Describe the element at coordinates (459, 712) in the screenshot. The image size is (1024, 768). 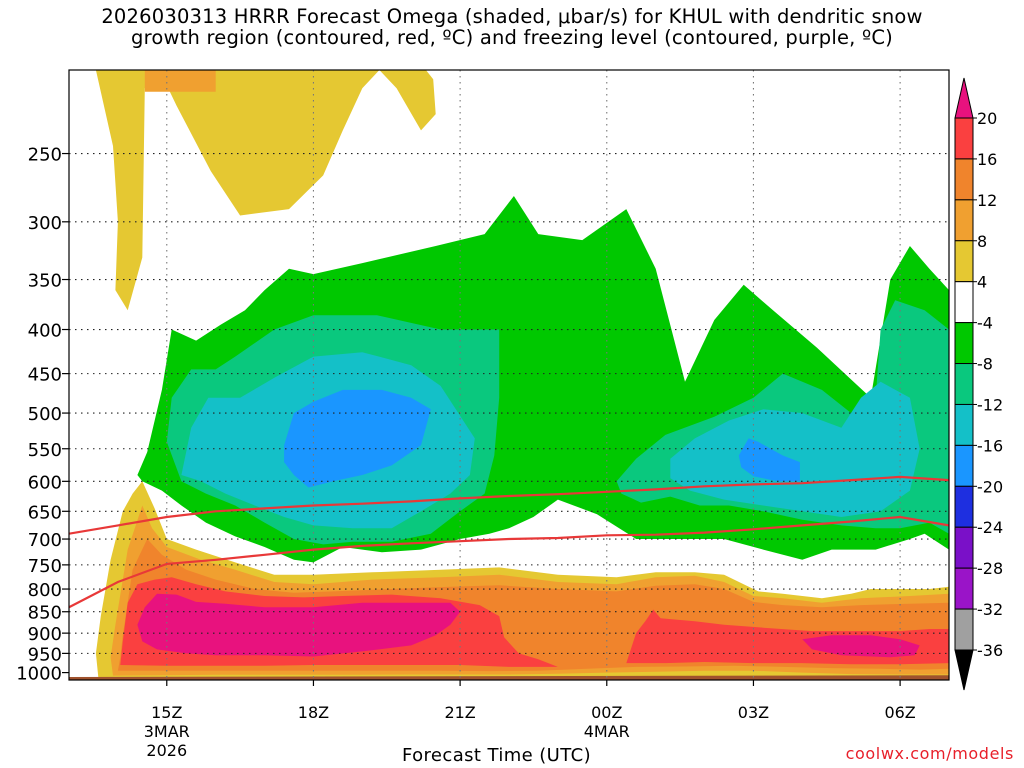
I see `x-tick-label-21Z: 21Z` at that location.